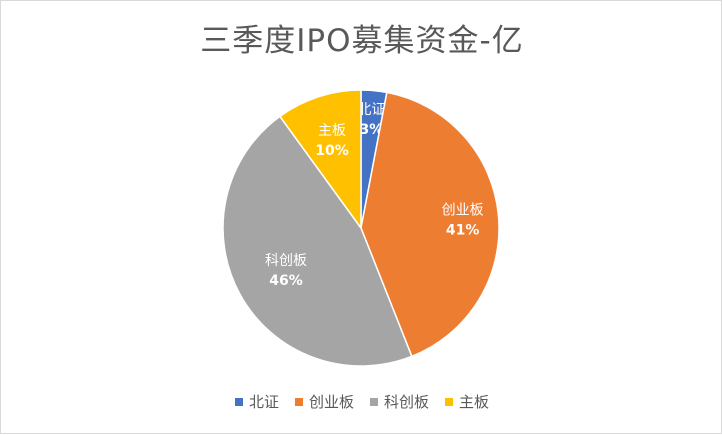  I want to click on chart-legend: 北证 创业板 科创板 主板, so click(361, 401).